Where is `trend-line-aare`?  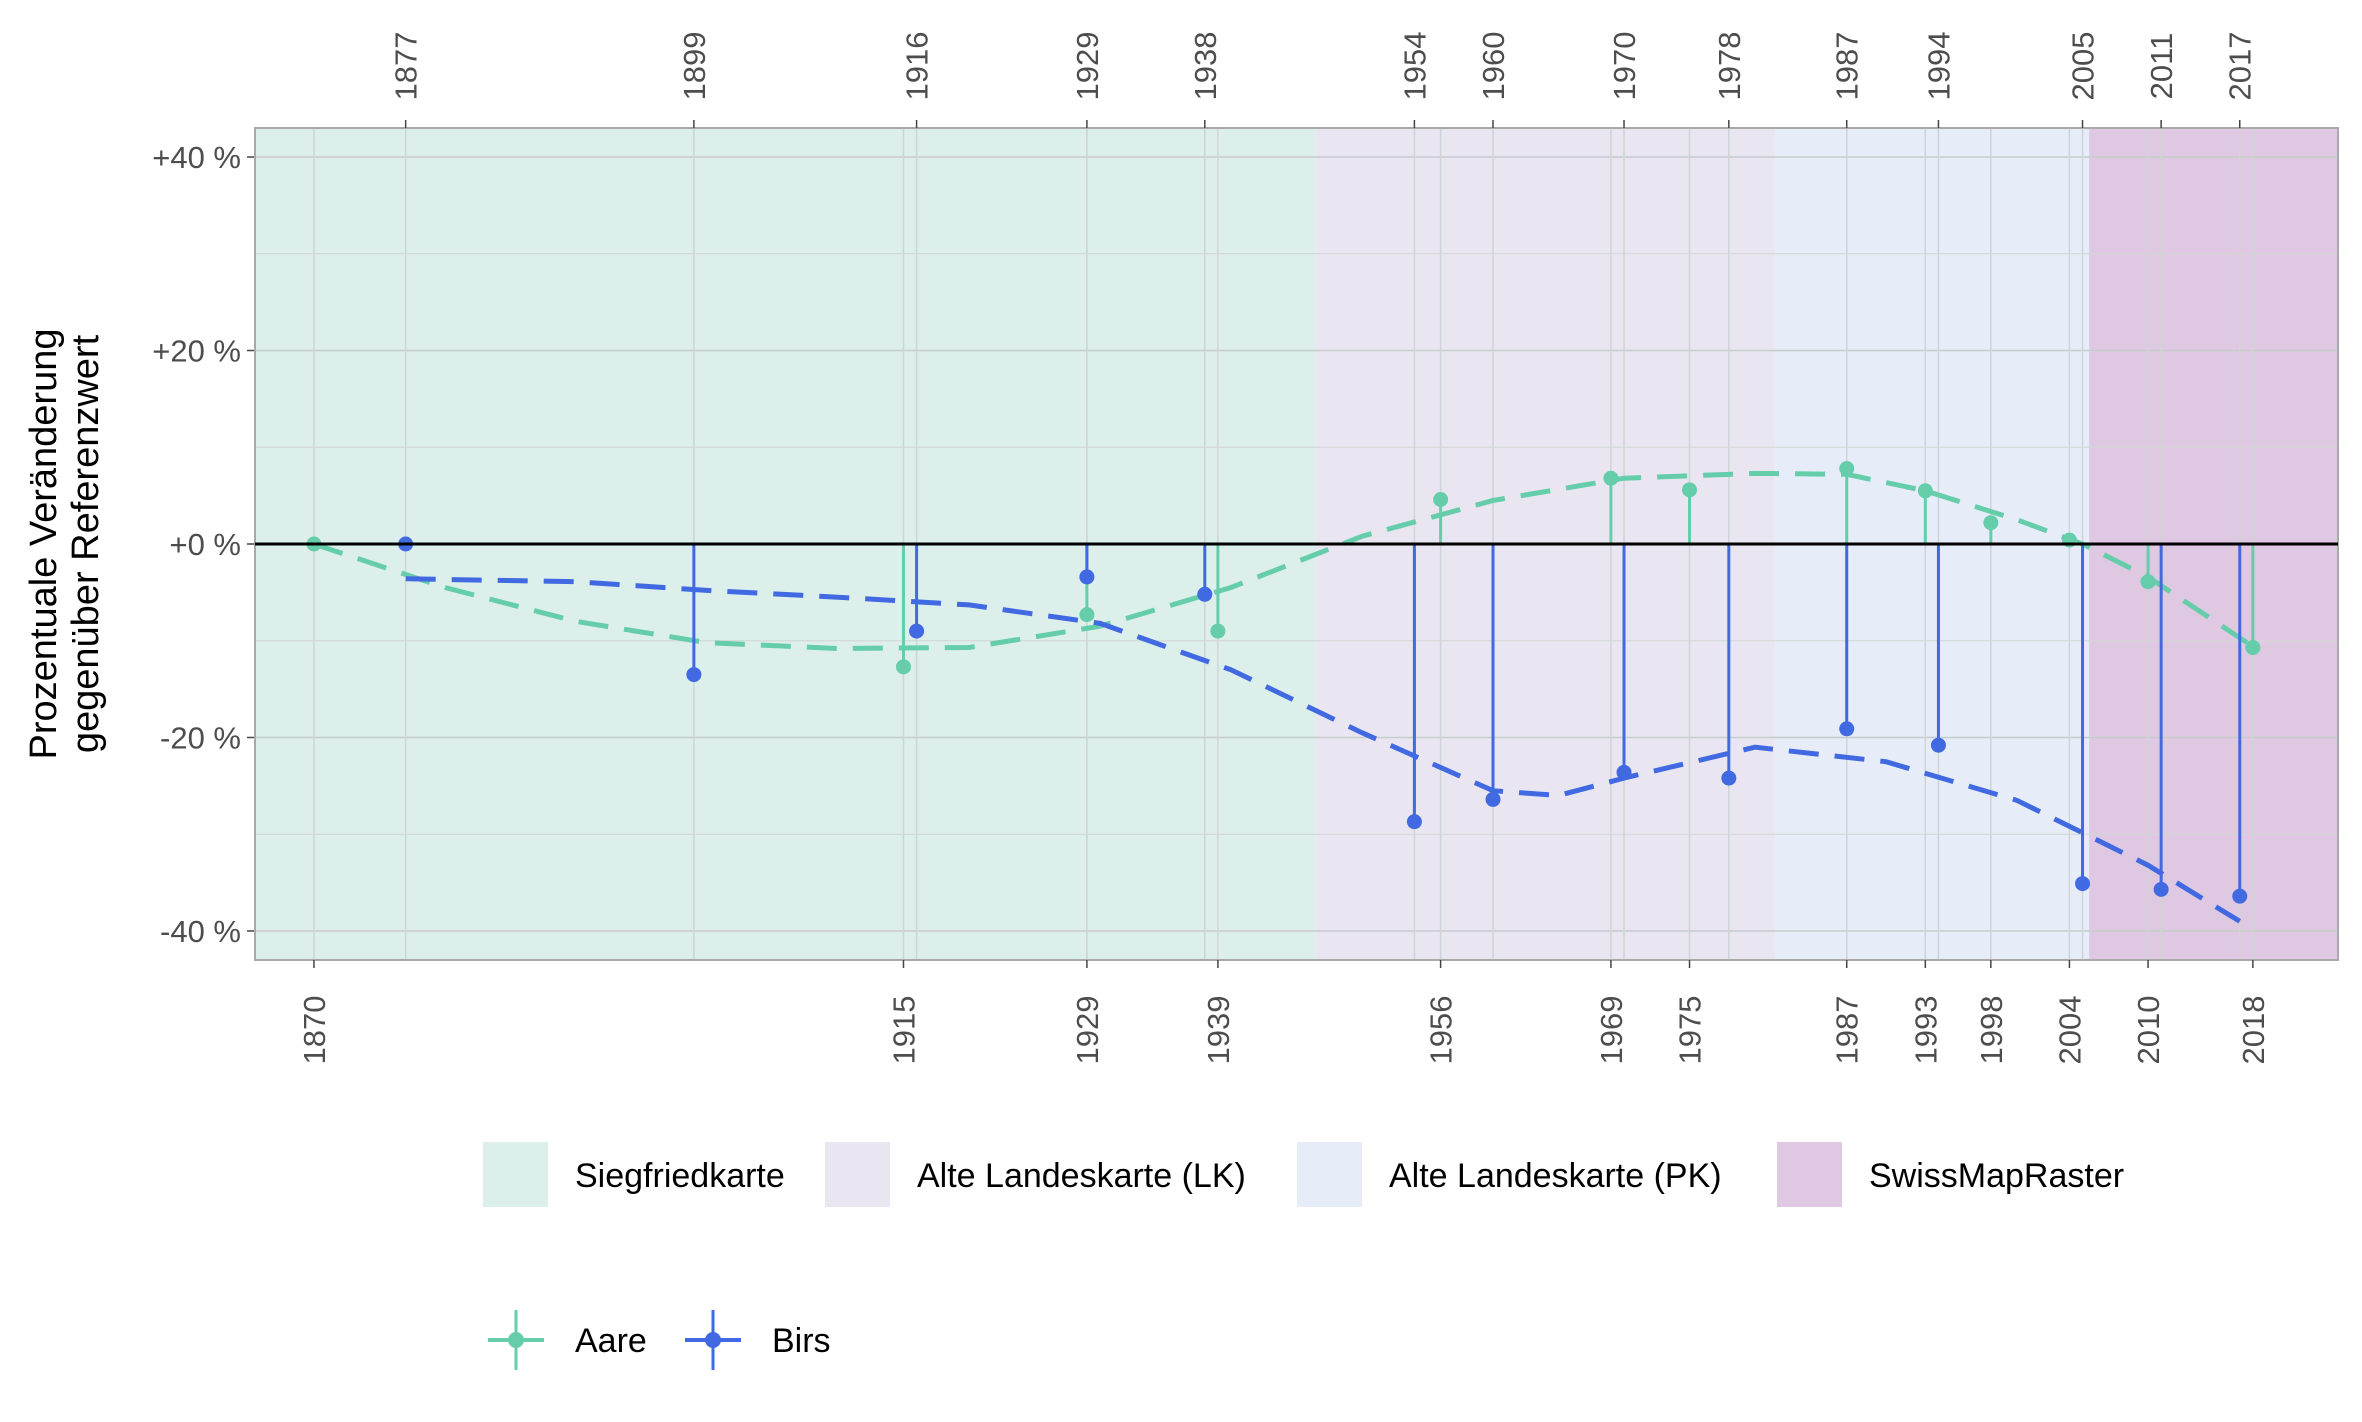
trend-line-aare is located at coordinates (1284, 561).